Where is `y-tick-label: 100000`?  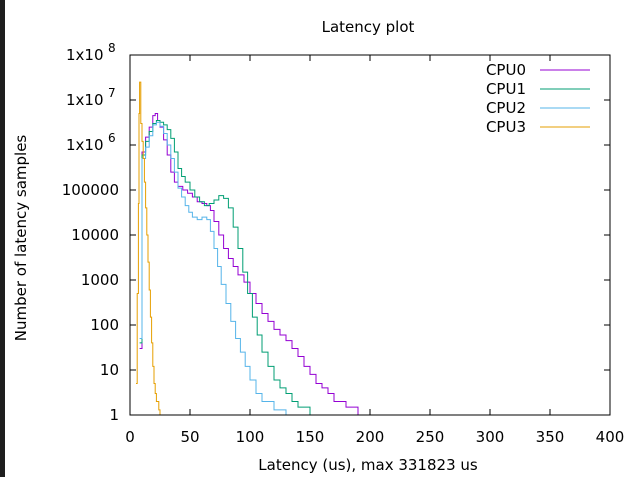
y-tick-label: 100000 is located at coordinates (90, 190).